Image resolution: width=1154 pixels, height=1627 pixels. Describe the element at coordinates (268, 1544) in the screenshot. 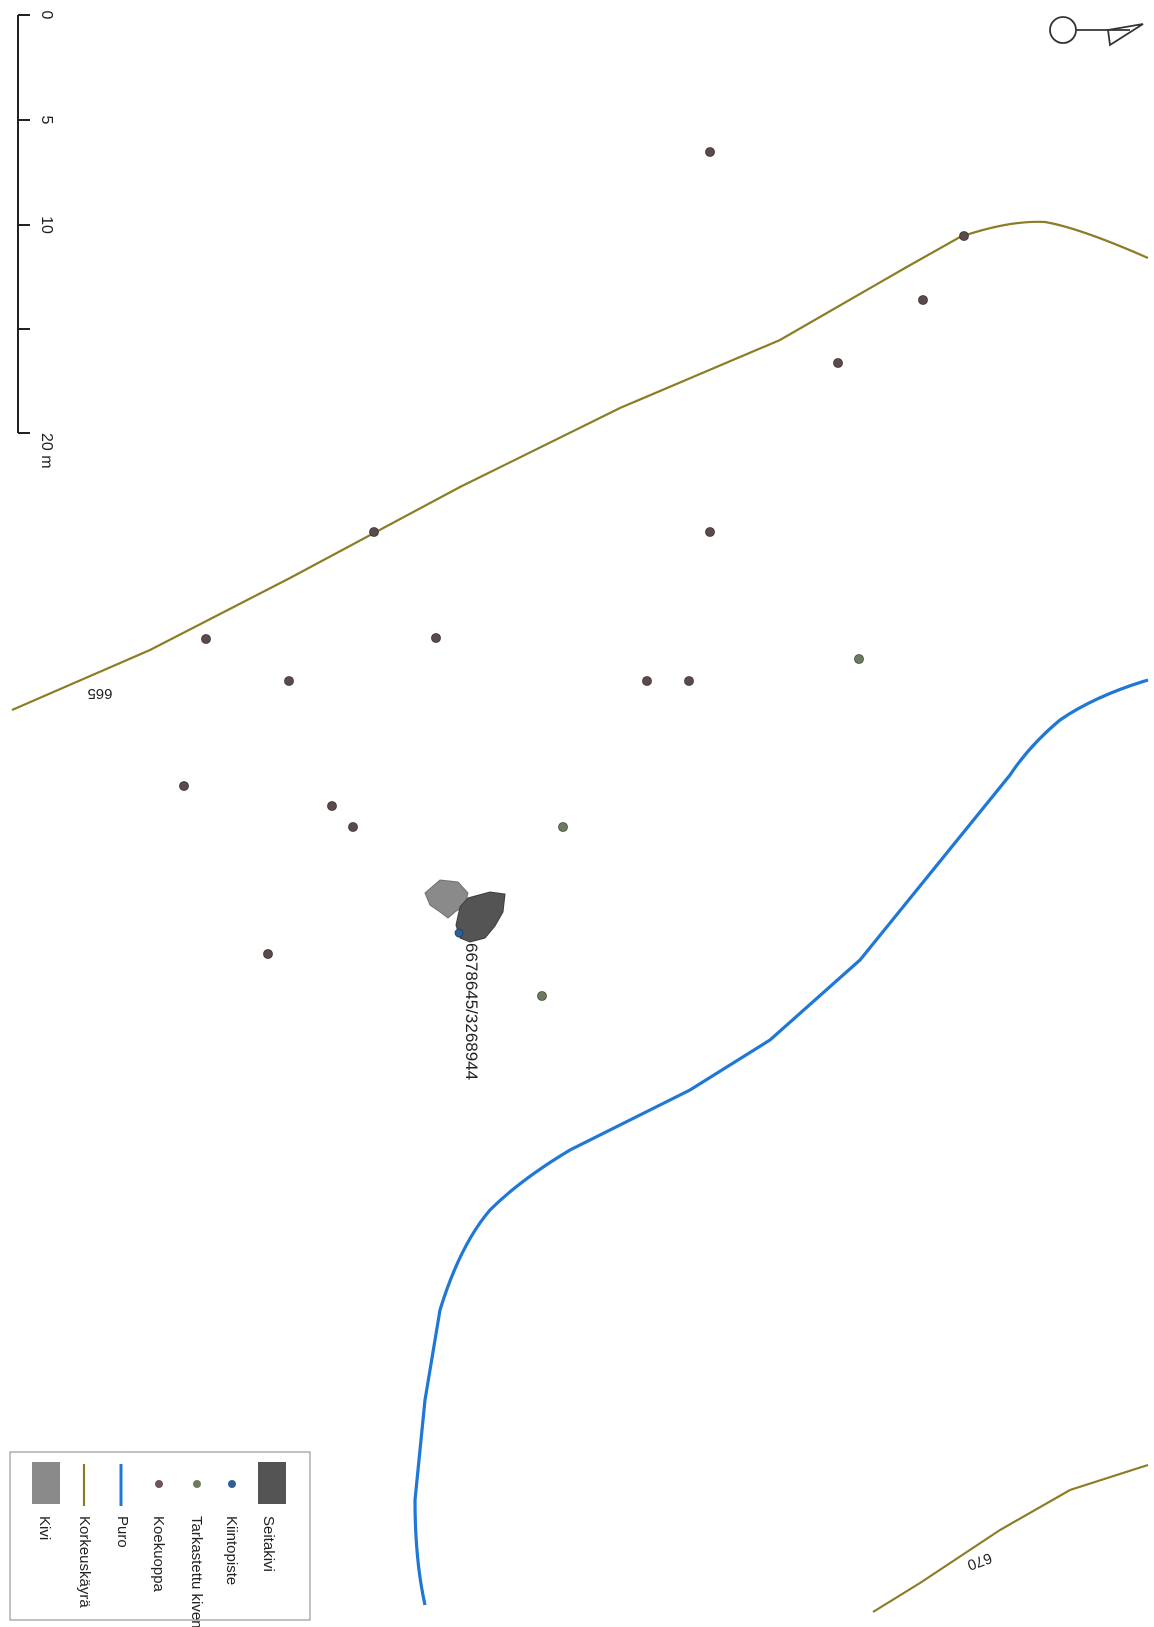

I see `legend-label-seitakivi: Seitakivi` at that location.